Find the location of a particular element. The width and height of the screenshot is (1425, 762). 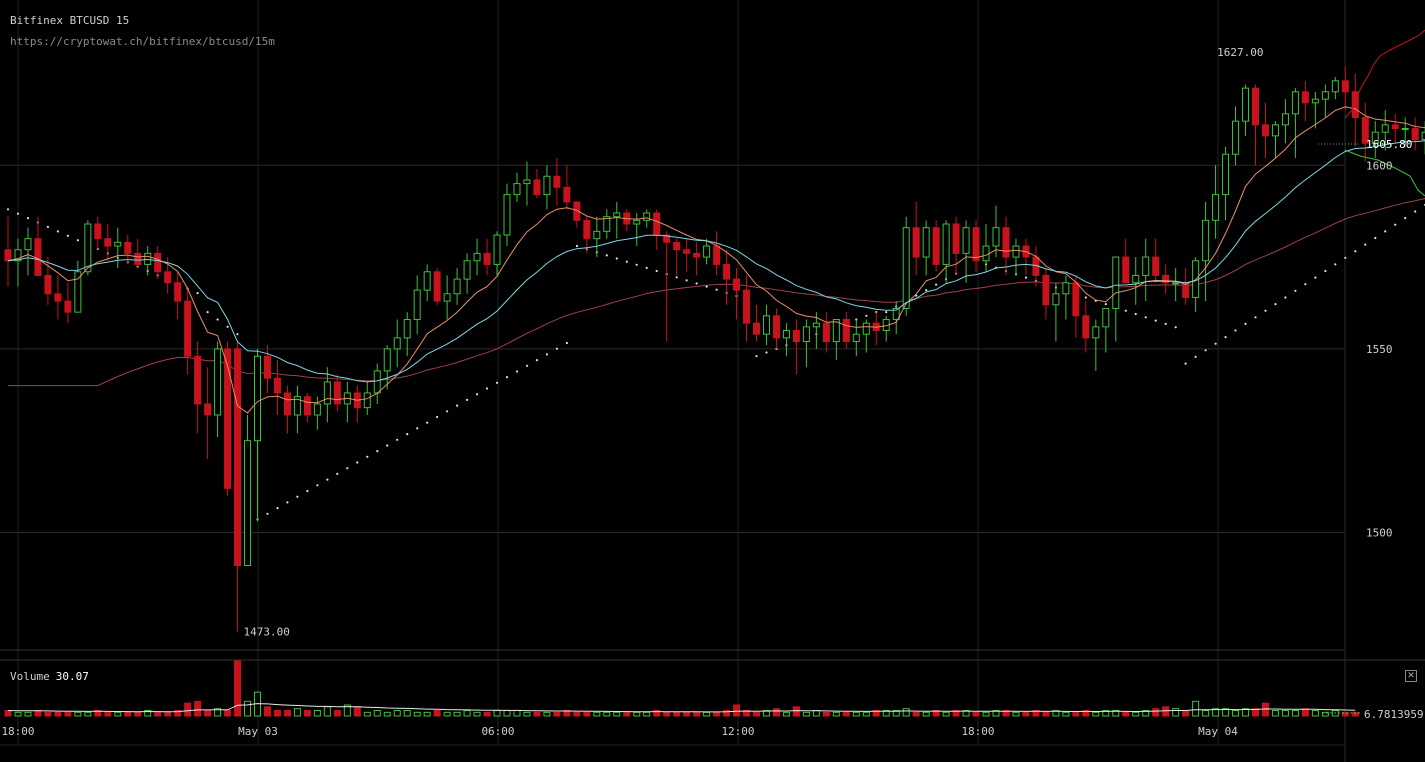

y-tick-label: 1550 is located at coordinates (1379, 349).